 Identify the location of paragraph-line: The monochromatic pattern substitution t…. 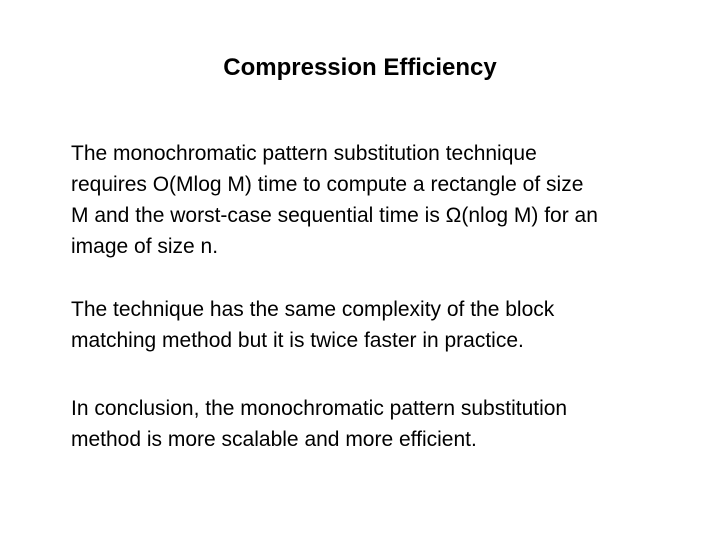
(304, 153).